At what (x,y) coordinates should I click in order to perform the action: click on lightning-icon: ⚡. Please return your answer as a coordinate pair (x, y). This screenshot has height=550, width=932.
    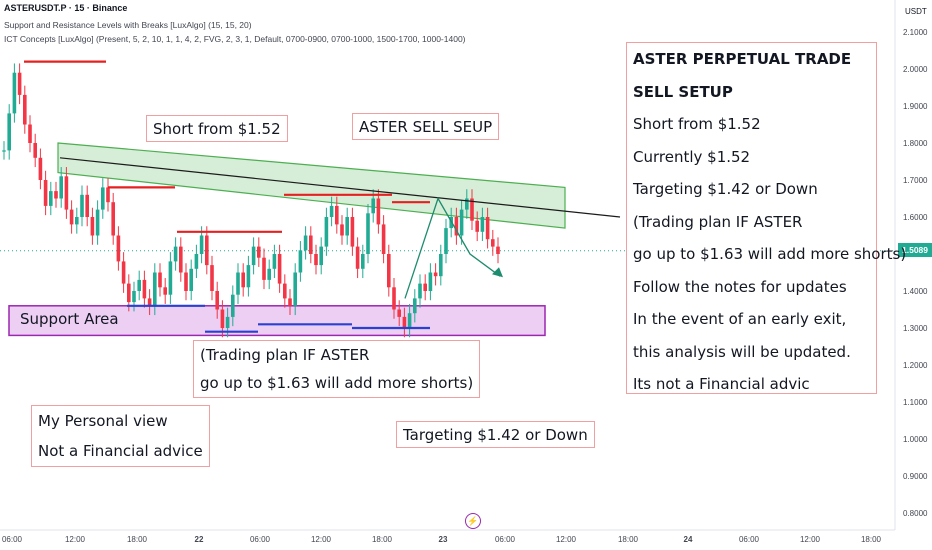
    Looking at the image, I should click on (473, 521).